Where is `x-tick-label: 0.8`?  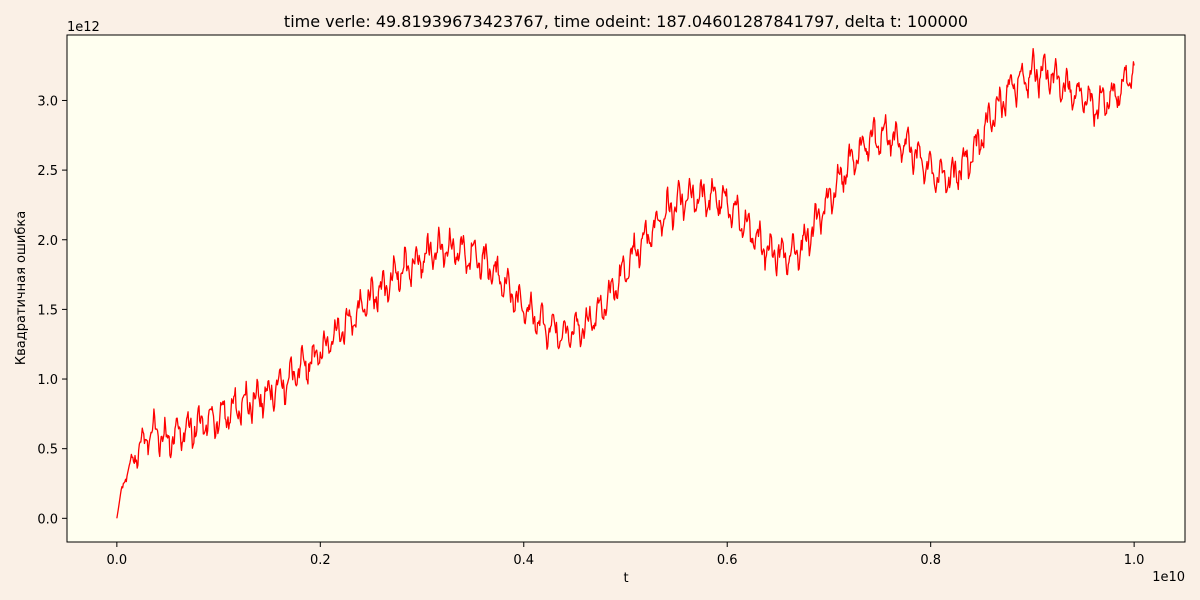 x-tick-label: 0.8 is located at coordinates (930, 560).